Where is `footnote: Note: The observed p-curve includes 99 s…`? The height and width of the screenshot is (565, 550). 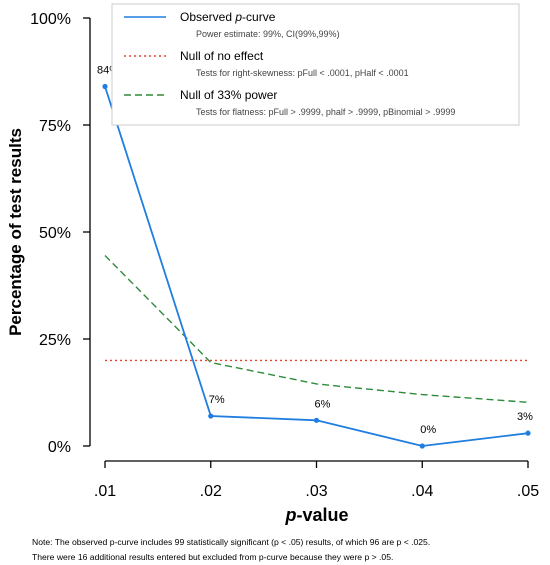
footnote: Note: The observed p-curve includes 99 s… is located at coordinates (287, 550).